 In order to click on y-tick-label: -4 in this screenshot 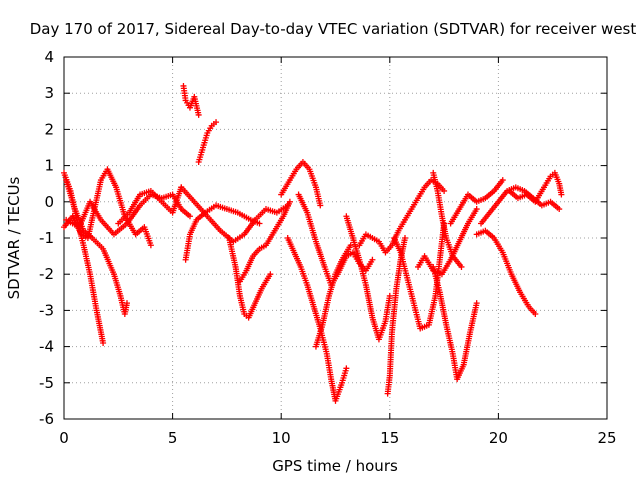, I will do `click(46, 347)`.